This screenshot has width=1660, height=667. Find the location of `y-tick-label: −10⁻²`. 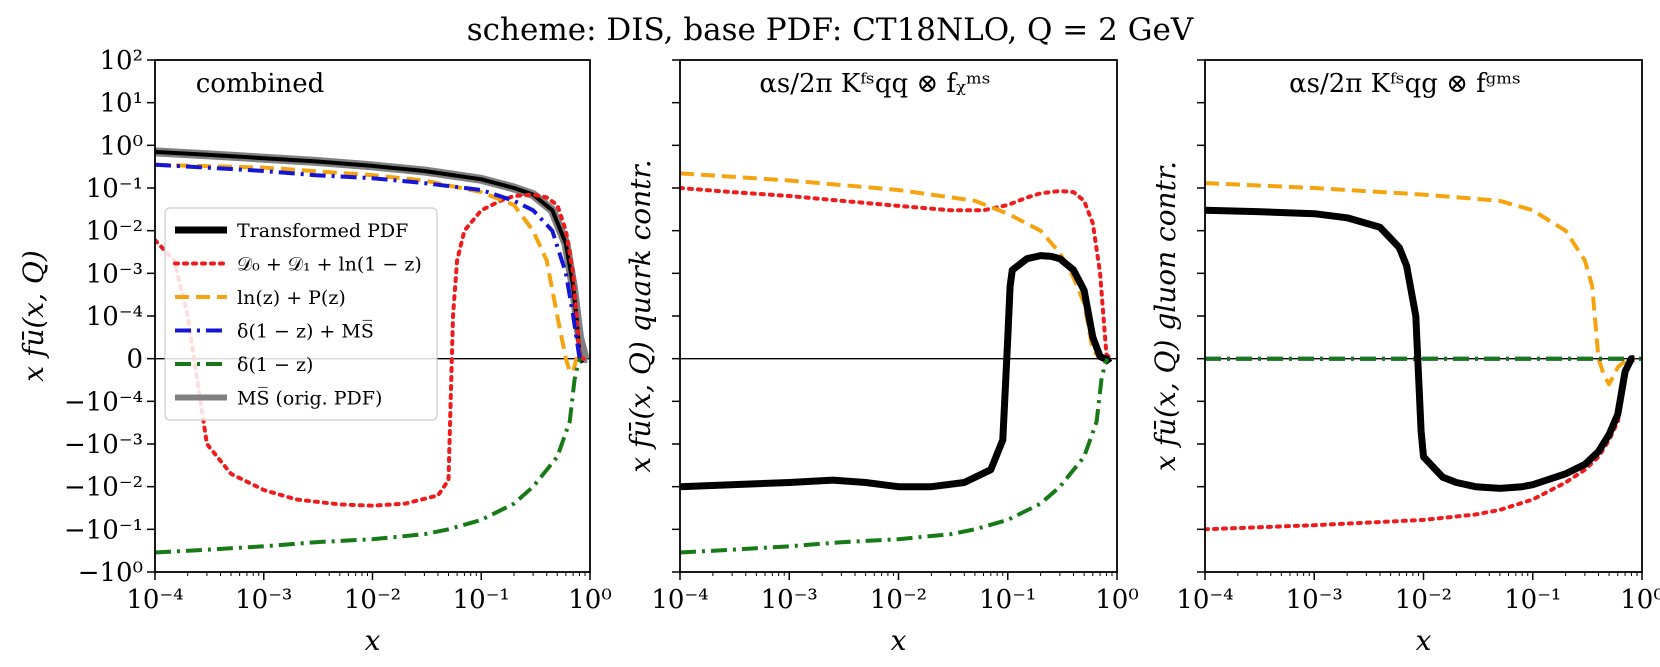

y-tick-label: −10⁻² is located at coordinates (103, 488).